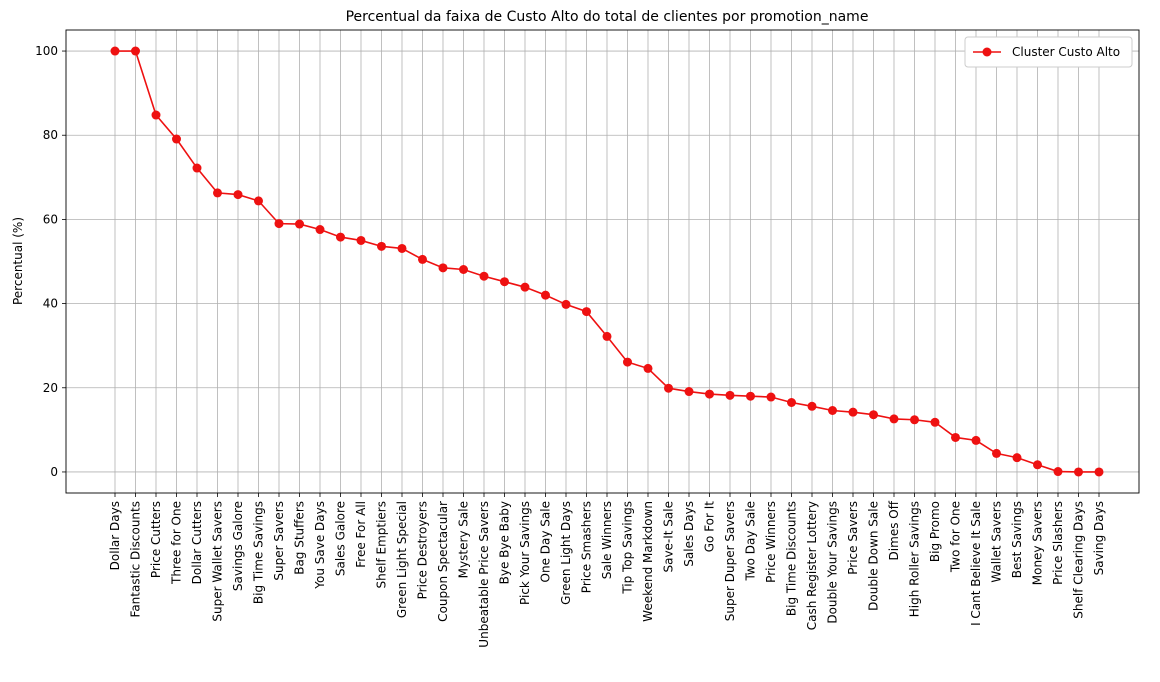  I want to click on x-tick-label: Big Time Discounts, so click(792, 558).